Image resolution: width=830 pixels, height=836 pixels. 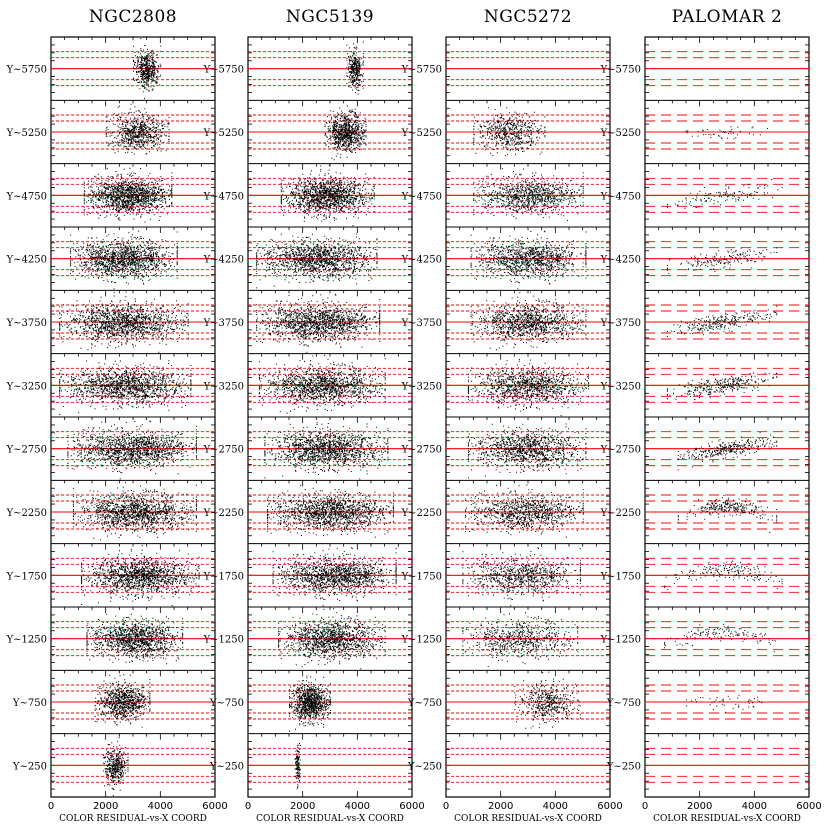 What do you see at coordinates (26, 133) in the screenshot?
I see `row-label: Y~5250` at bounding box center [26, 133].